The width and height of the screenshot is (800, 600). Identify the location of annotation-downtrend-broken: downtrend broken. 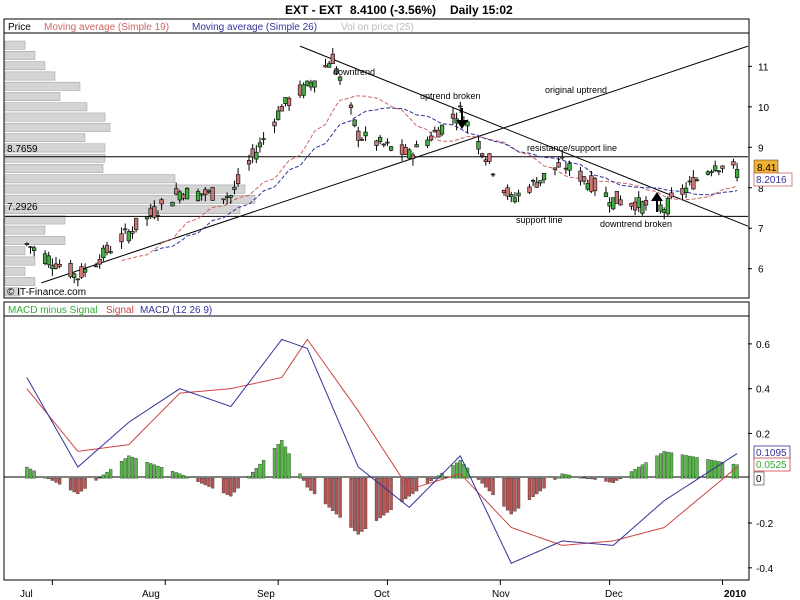
(636, 224).